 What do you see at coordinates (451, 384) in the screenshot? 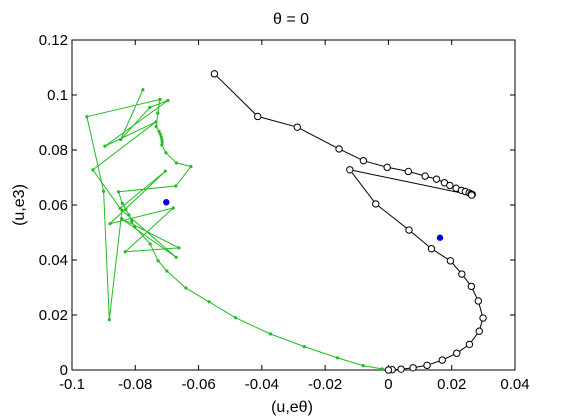
I see `x-tick-label: 0.02` at bounding box center [451, 384].